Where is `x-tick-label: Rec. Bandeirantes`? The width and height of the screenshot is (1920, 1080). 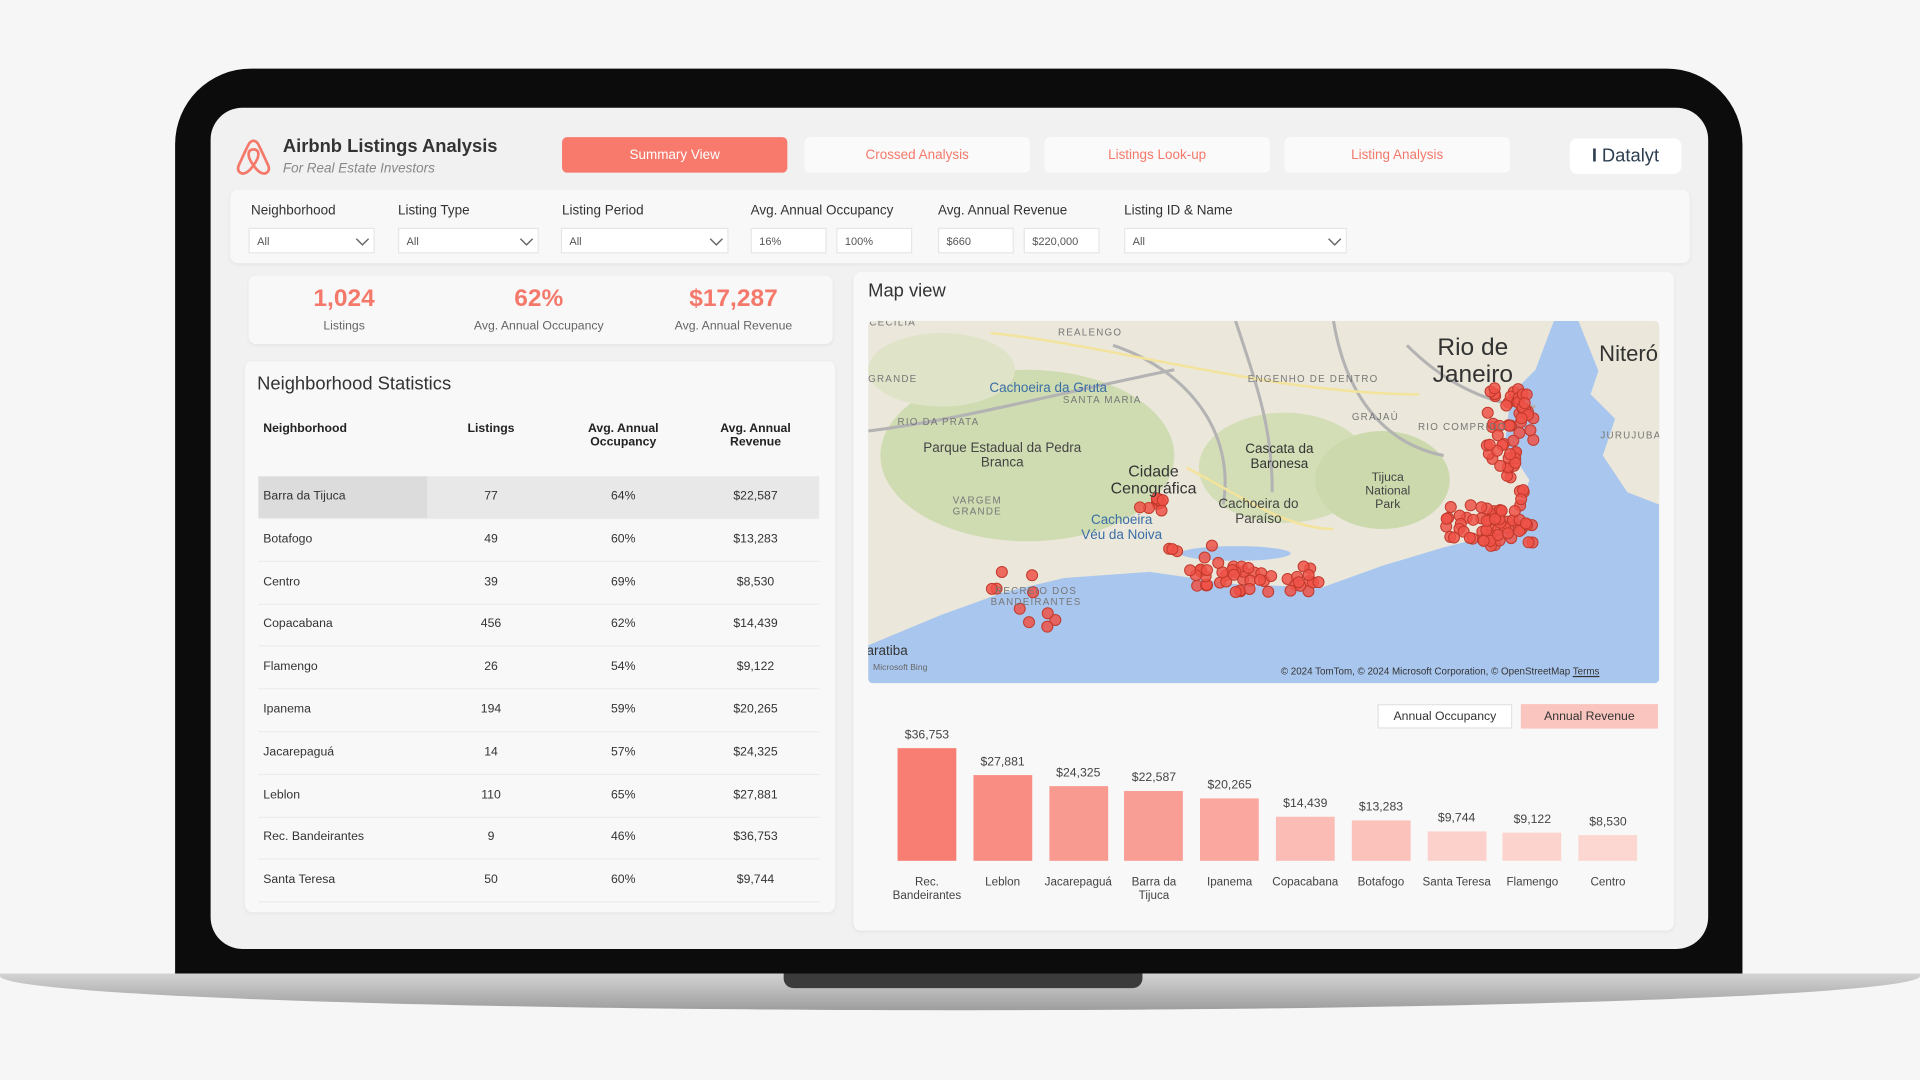 x-tick-label: Rec. Bandeirantes is located at coordinates (927, 889).